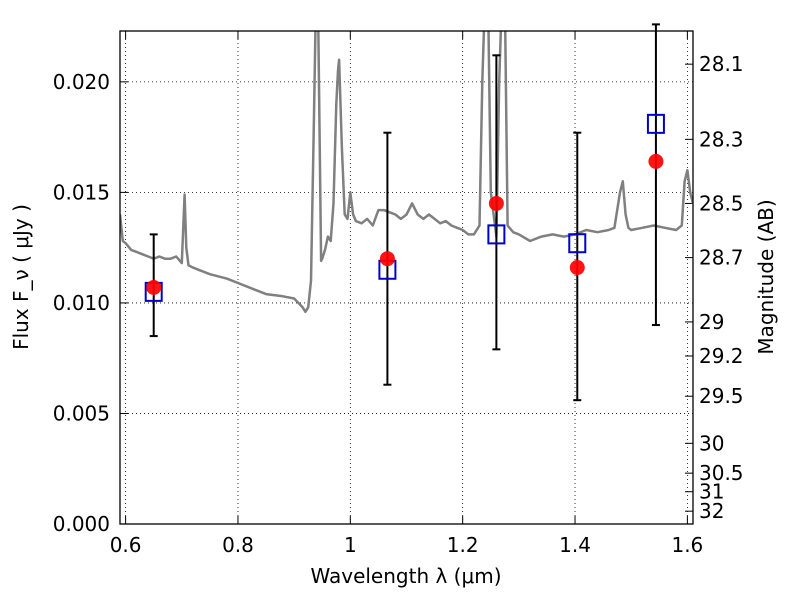  I want to click on y-tick-label: 0.000, so click(81, 524).